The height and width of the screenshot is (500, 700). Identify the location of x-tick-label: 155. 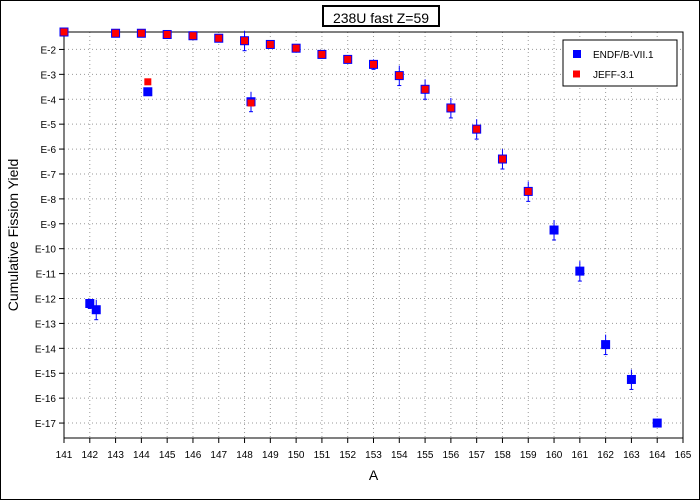
(425, 455).